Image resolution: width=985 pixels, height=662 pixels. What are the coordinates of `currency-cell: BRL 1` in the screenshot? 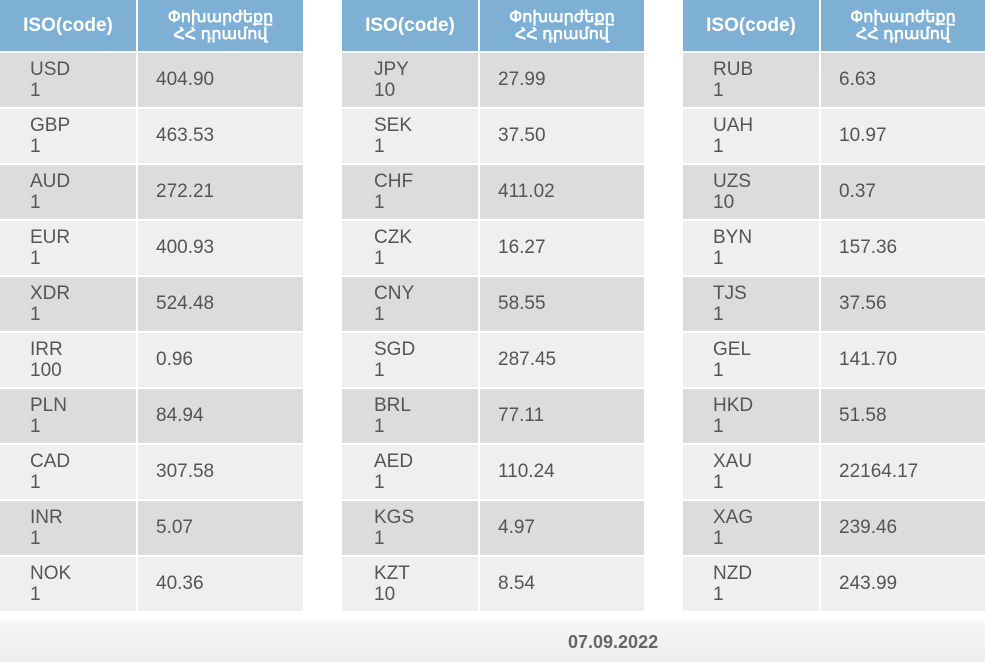 It's located at (410, 416).